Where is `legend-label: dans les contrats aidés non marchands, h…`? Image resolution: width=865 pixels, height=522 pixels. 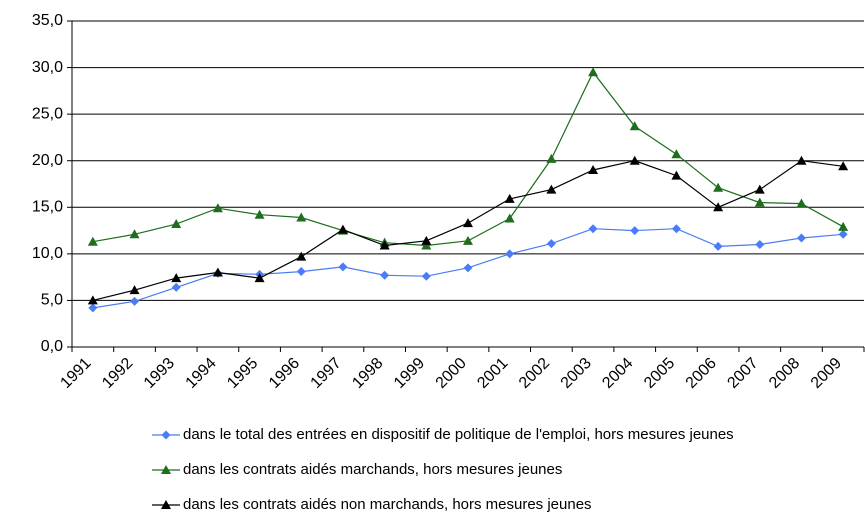 legend-label: dans les contrats aidés non marchands, h… is located at coordinates (387, 504).